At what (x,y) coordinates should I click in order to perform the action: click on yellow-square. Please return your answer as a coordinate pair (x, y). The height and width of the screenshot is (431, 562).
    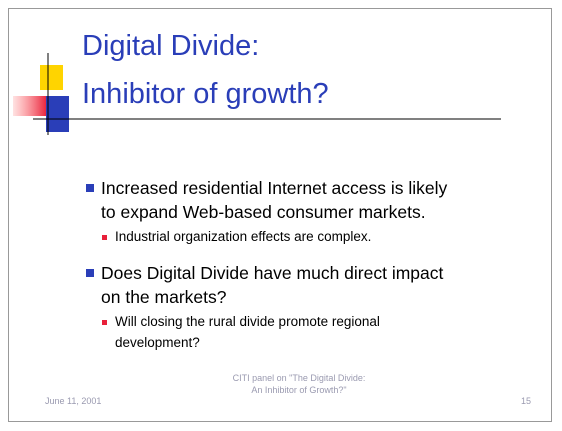
    Looking at the image, I should click on (51, 77).